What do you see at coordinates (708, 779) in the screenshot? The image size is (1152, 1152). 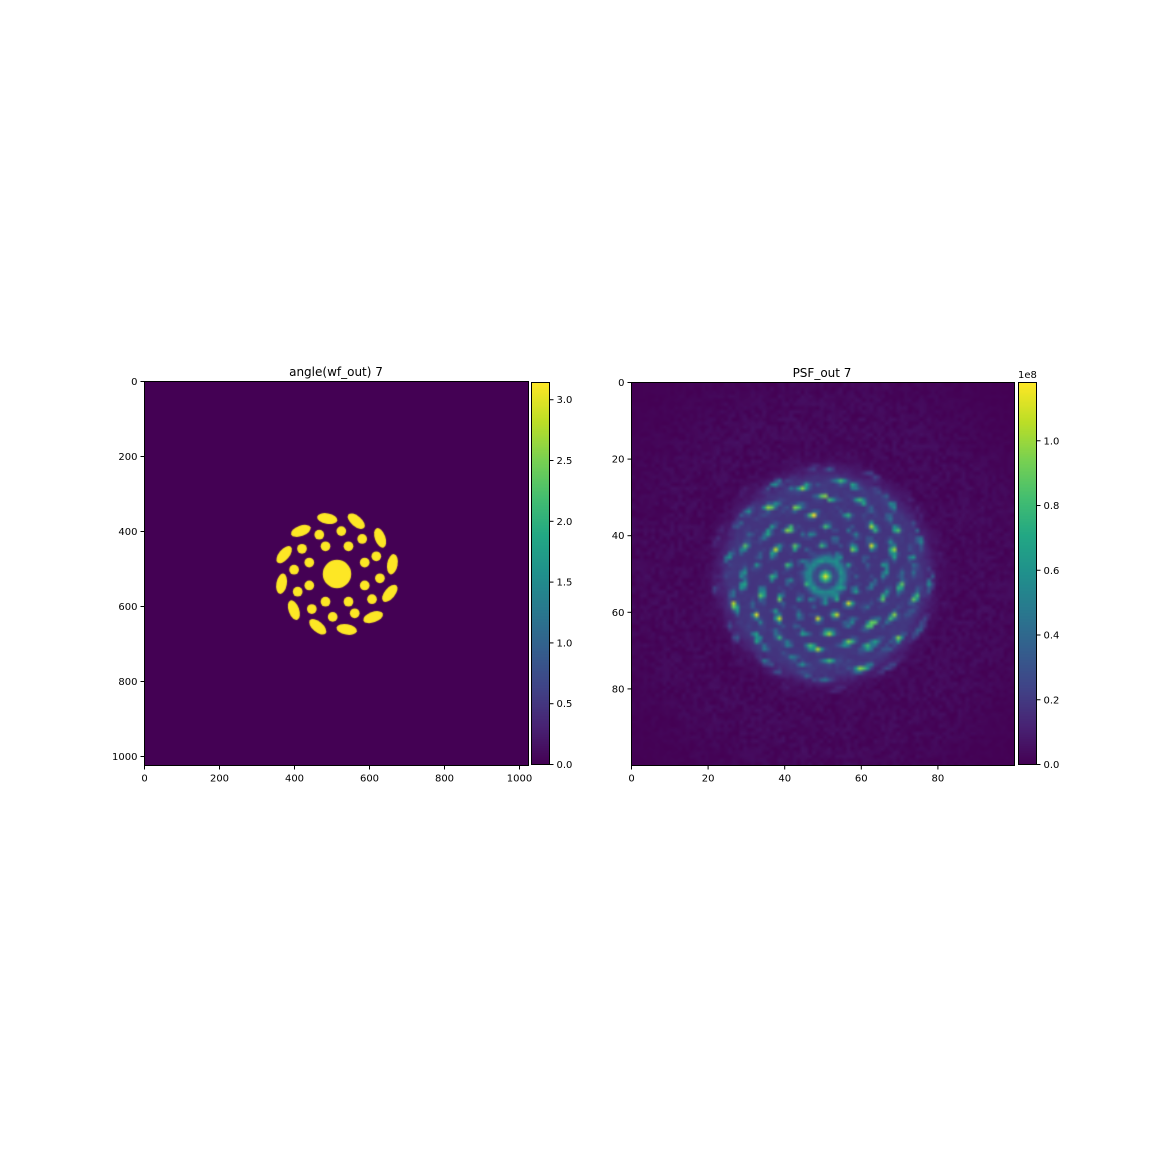 I see `psf-x-tick-label: 20` at bounding box center [708, 779].